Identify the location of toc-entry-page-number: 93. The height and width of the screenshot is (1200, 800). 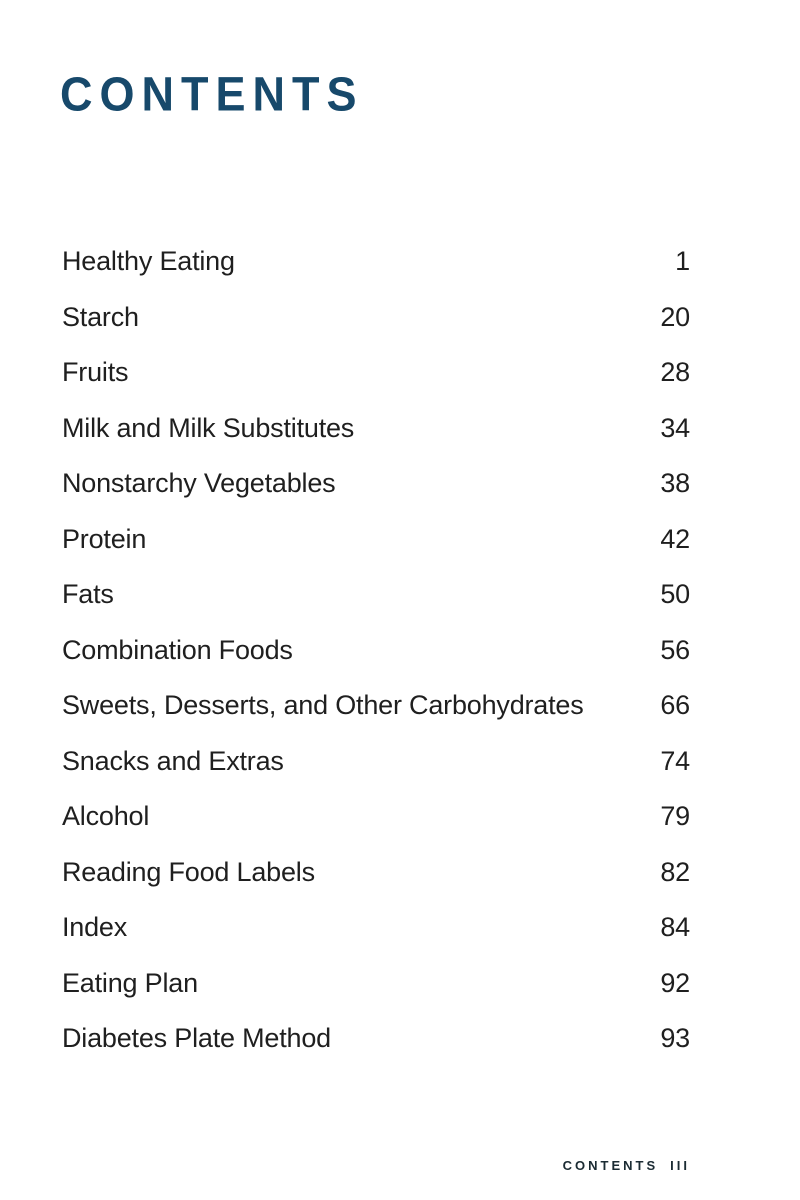
(675, 1038).